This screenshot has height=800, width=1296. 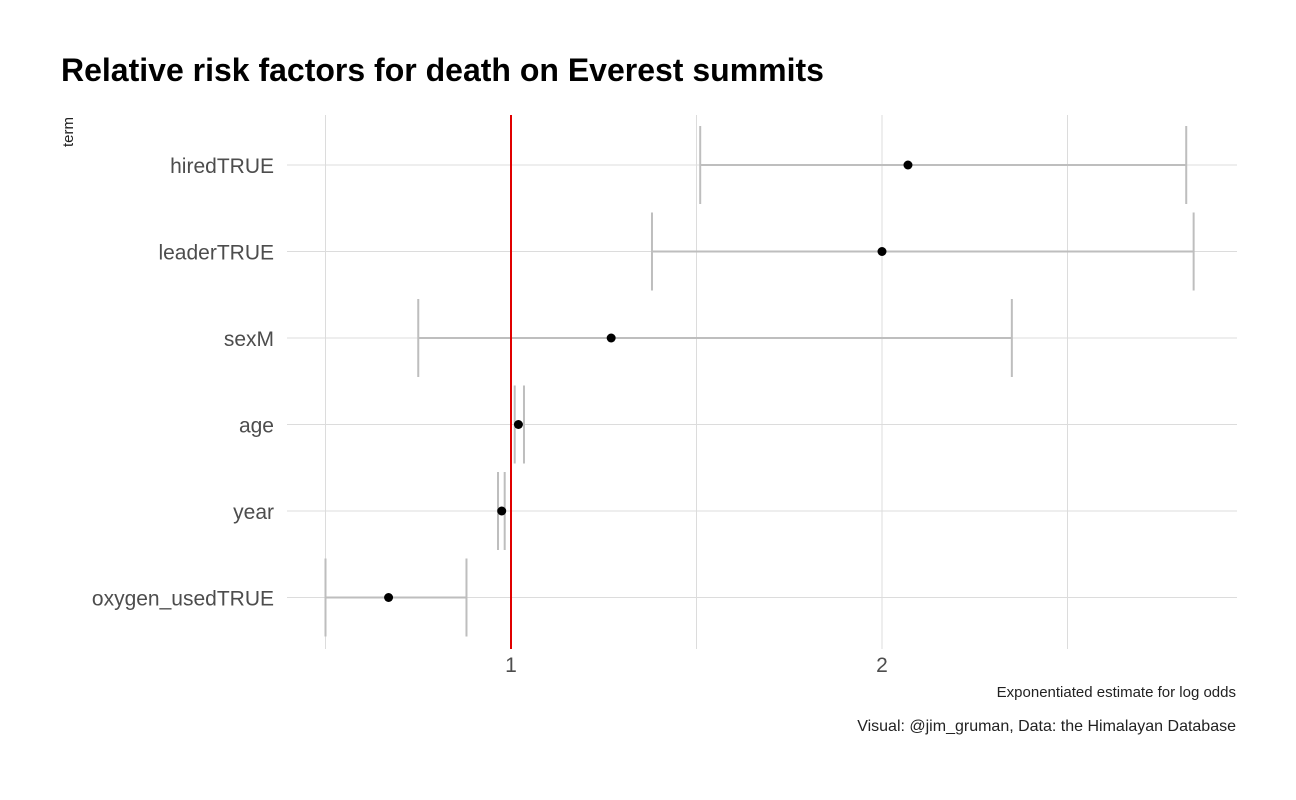 What do you see at coordinates (518, 424) in the screenshot?
I see `point-age` at bounding box center [518, 424].